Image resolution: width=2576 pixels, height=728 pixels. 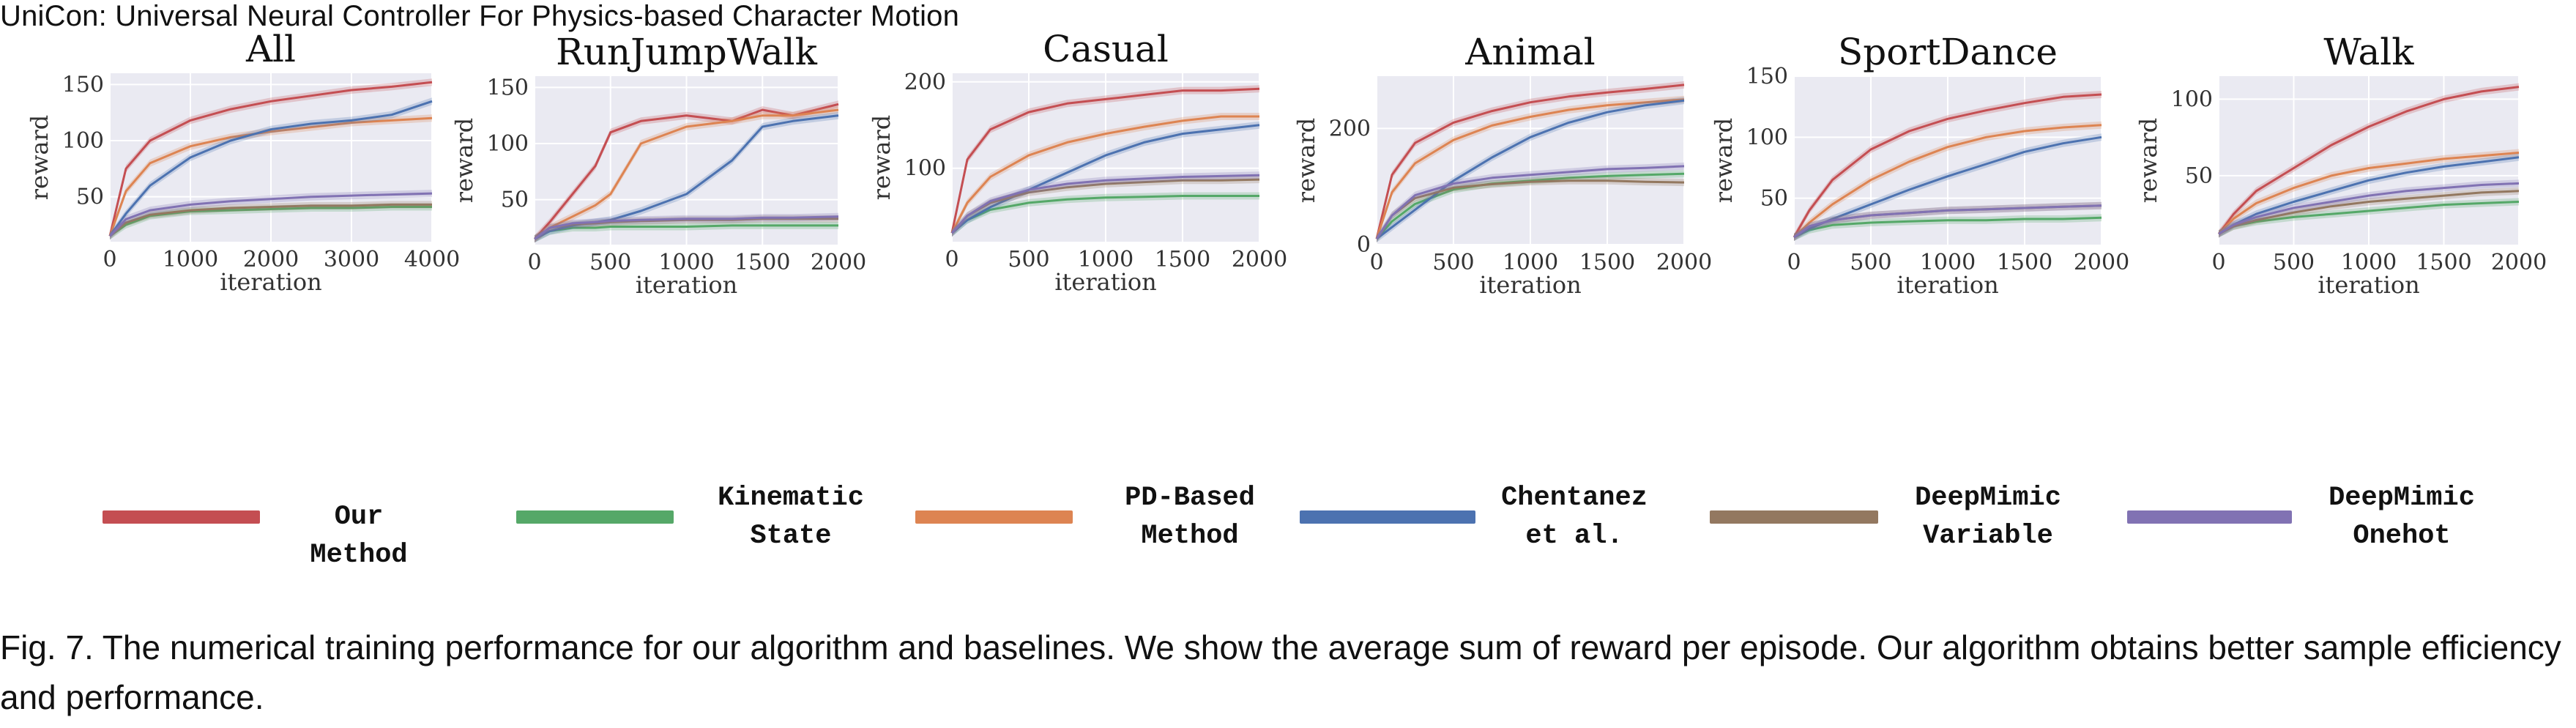 I want to click on legend-label-deepmimic-variable: DeepMimic Variable, so click(x=1988, y=517).